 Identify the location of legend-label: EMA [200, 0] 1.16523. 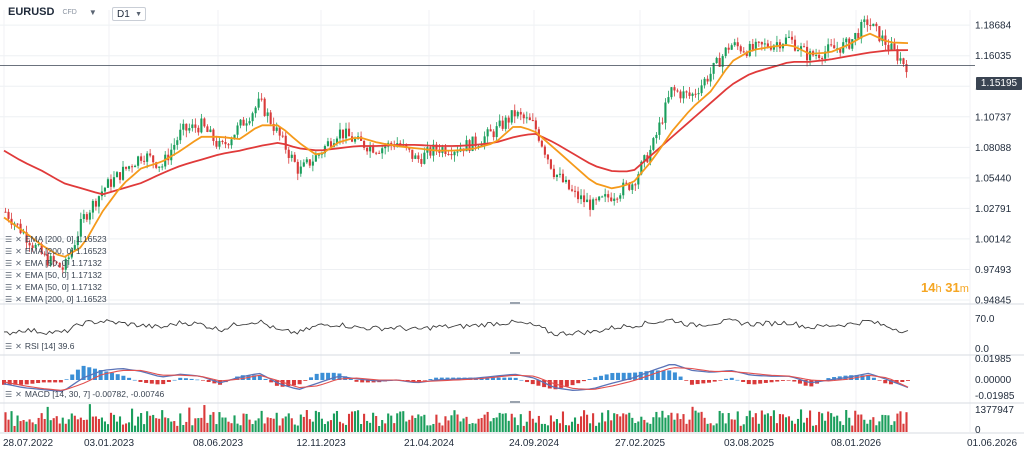
(65, 299).